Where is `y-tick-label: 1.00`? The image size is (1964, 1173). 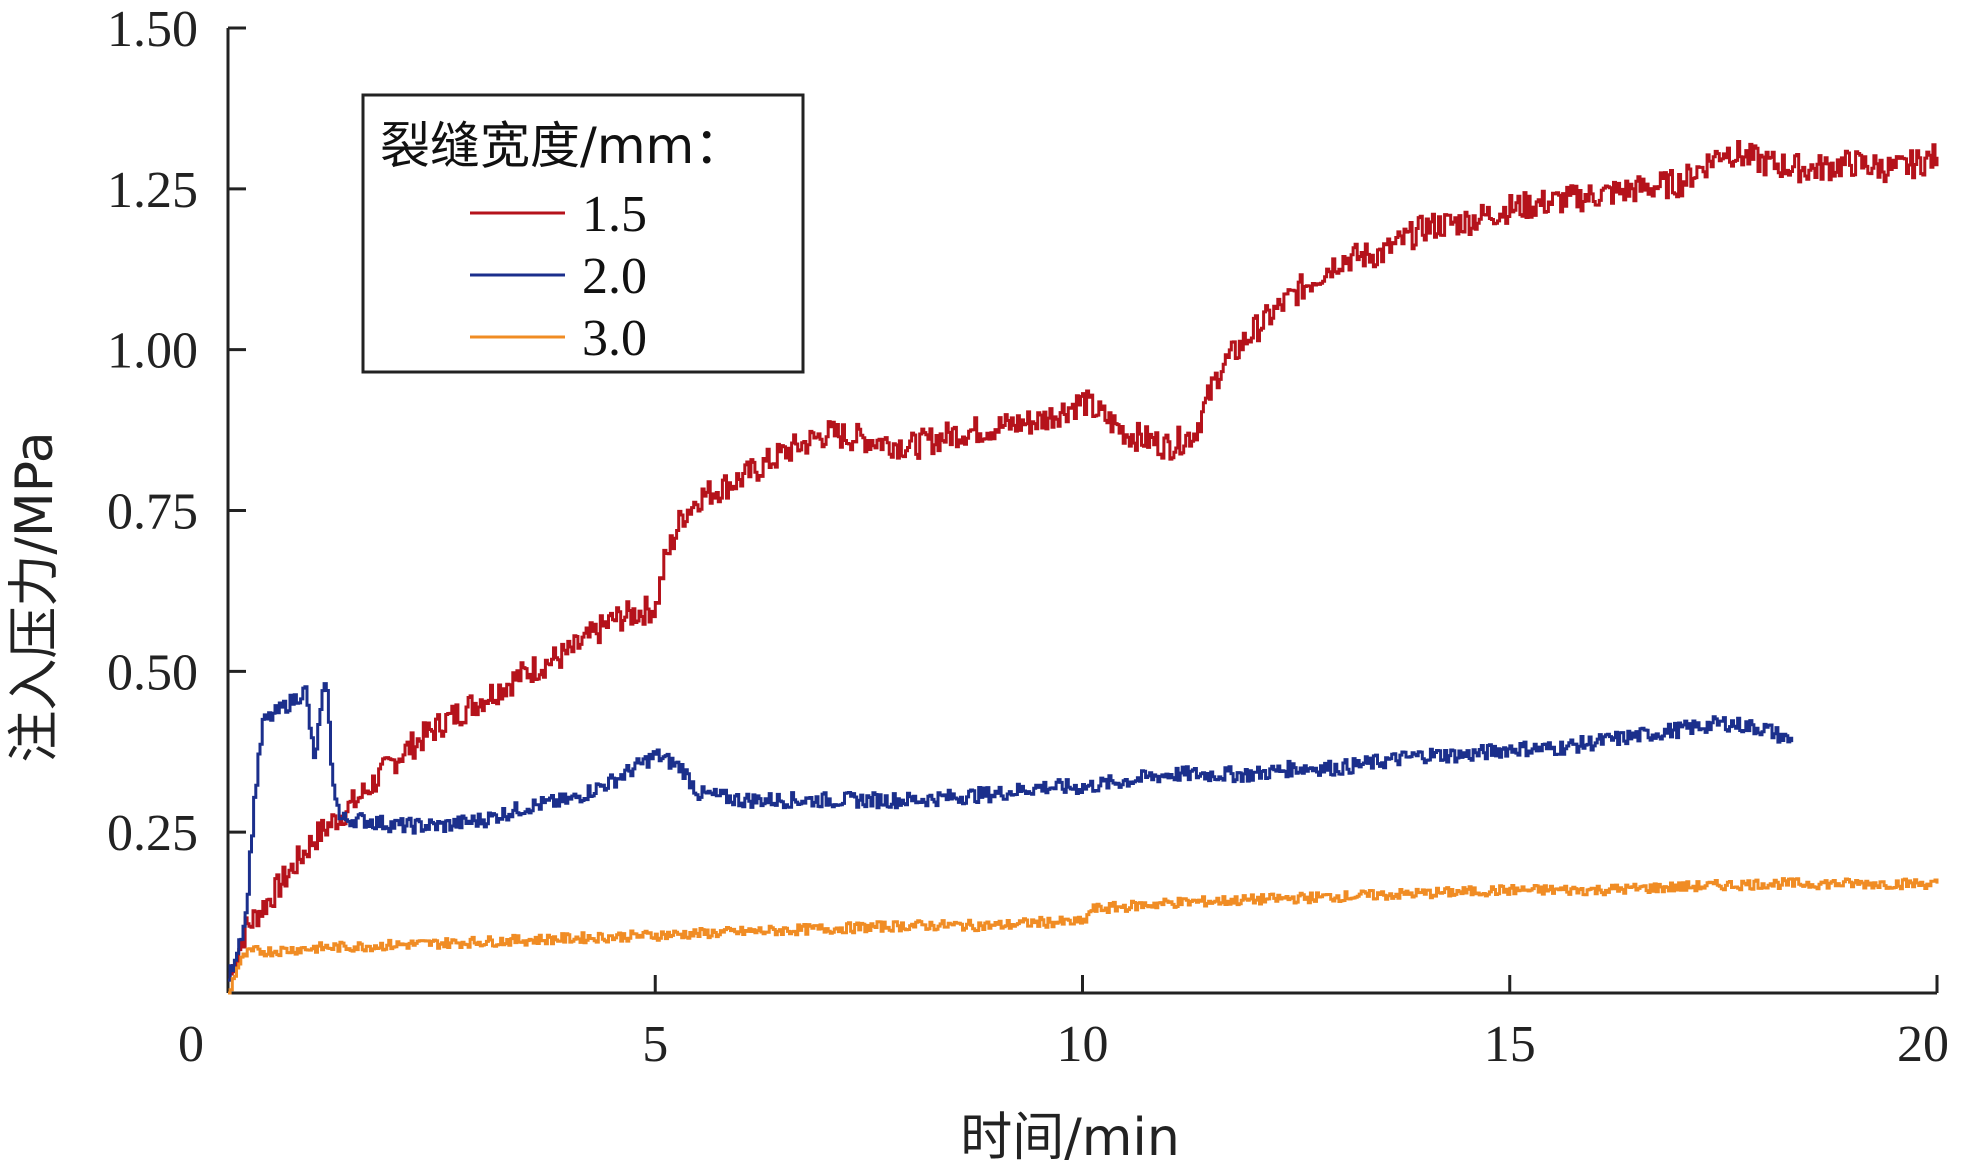
y-tick-label: 1.00 is located at coordinates (152, 351).